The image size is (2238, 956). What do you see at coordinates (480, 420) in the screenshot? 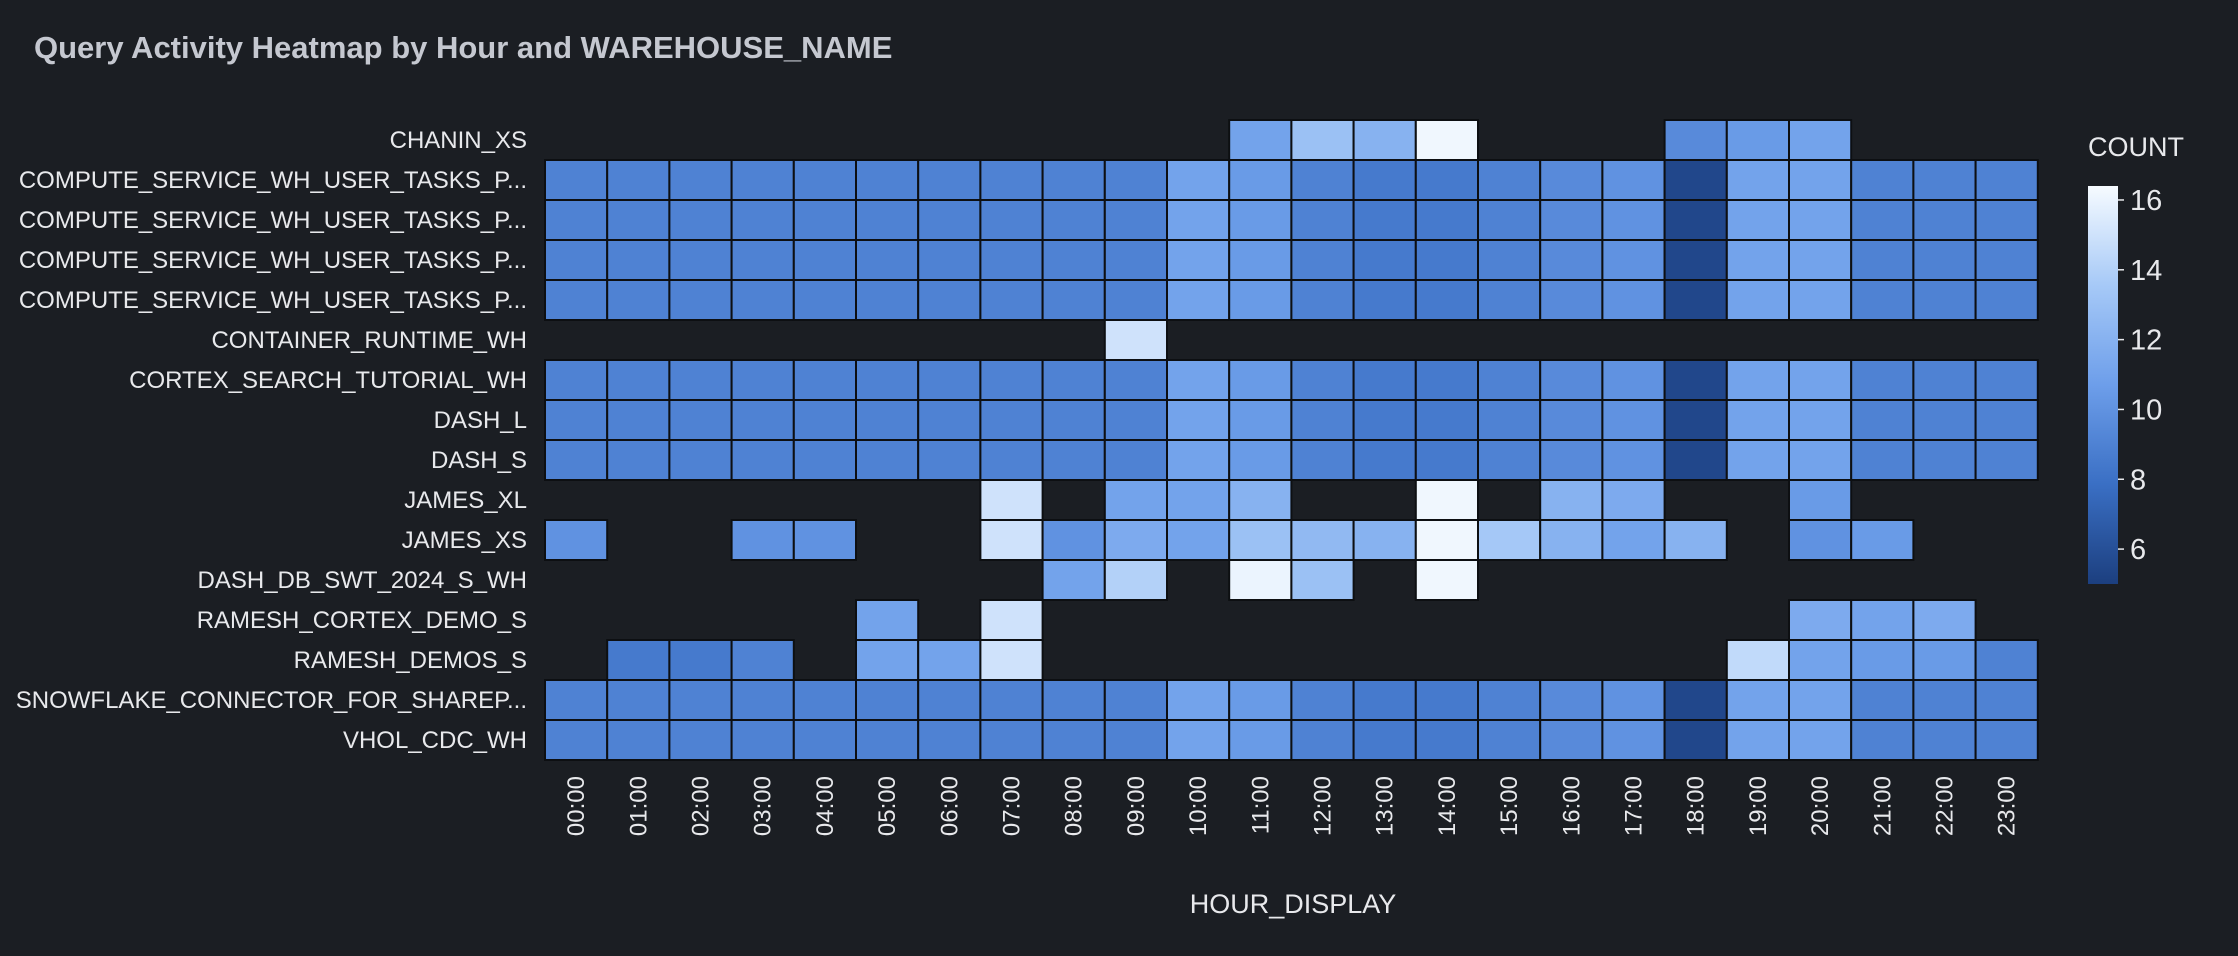
I see `y-tick-label: DASH_L` at bounding box center [480, 420].